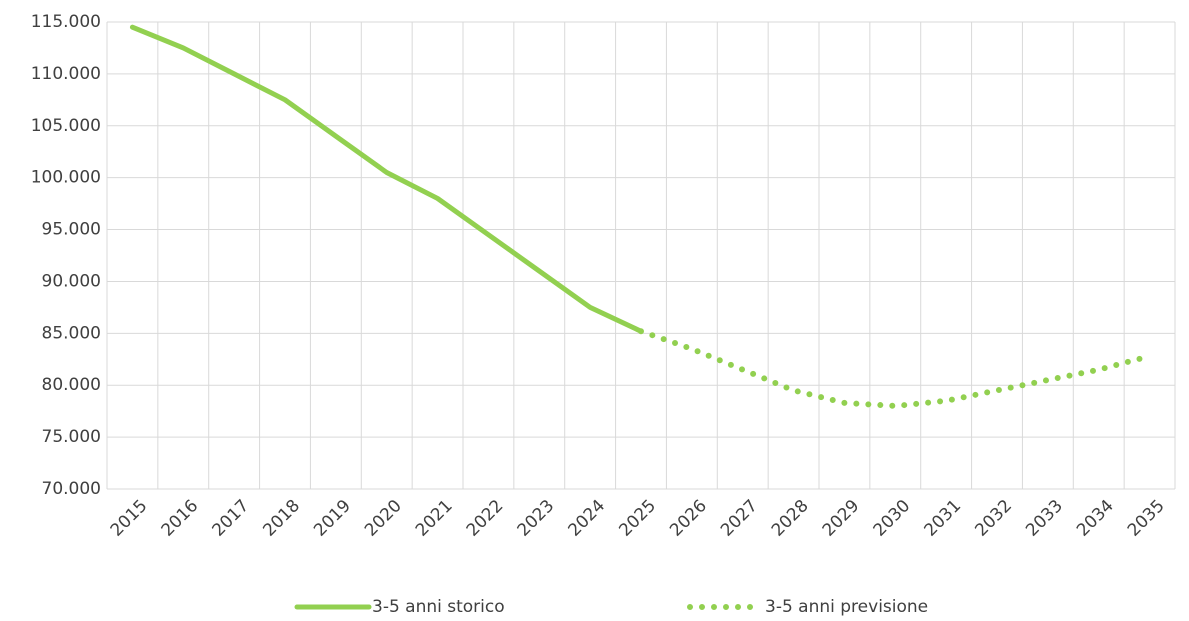  Describe the element at coordinates (892, 518) in the screenshot. I see `x-tick-label: 2030` at that location.